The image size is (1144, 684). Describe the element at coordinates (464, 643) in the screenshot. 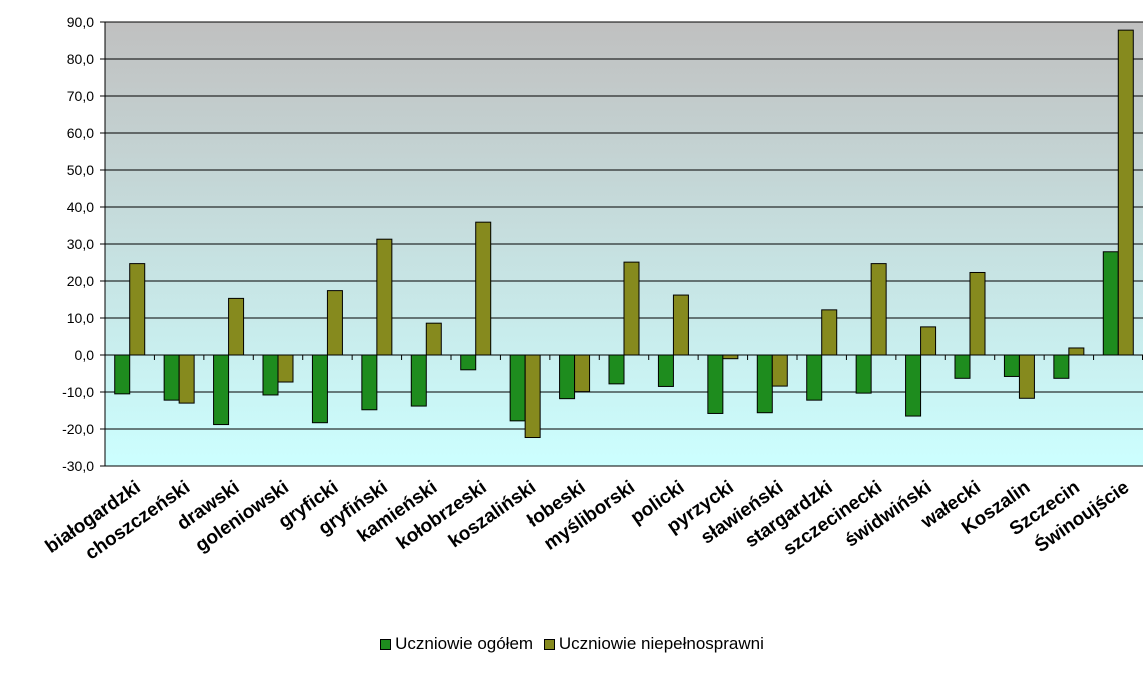

I see `legend-label: Uczniowie ogółem` at that location.